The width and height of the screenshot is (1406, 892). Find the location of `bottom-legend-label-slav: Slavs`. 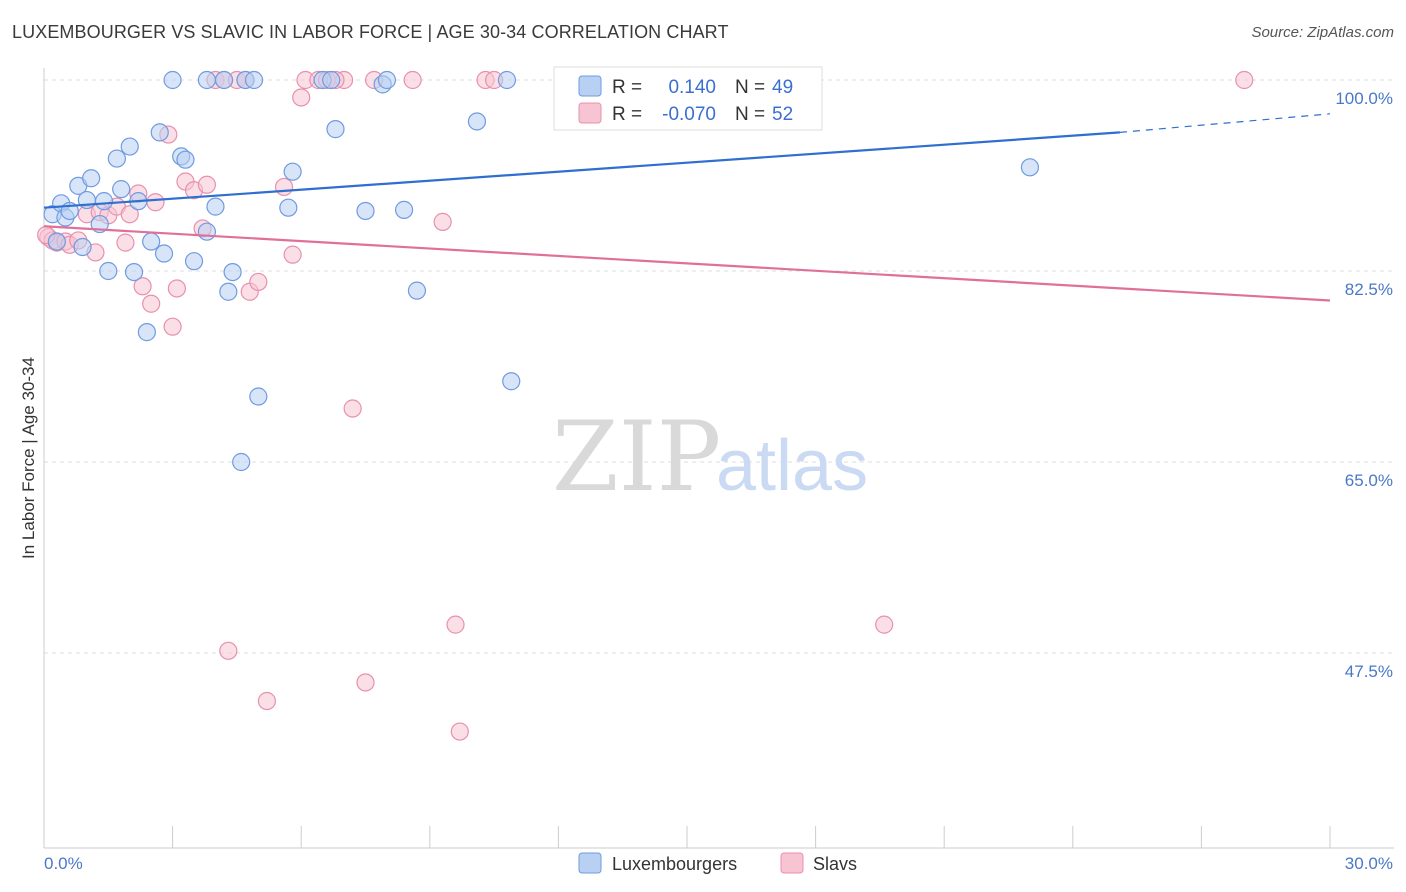

bottom-legend-label-slav: Slavs is located at coordinates (835, 864).